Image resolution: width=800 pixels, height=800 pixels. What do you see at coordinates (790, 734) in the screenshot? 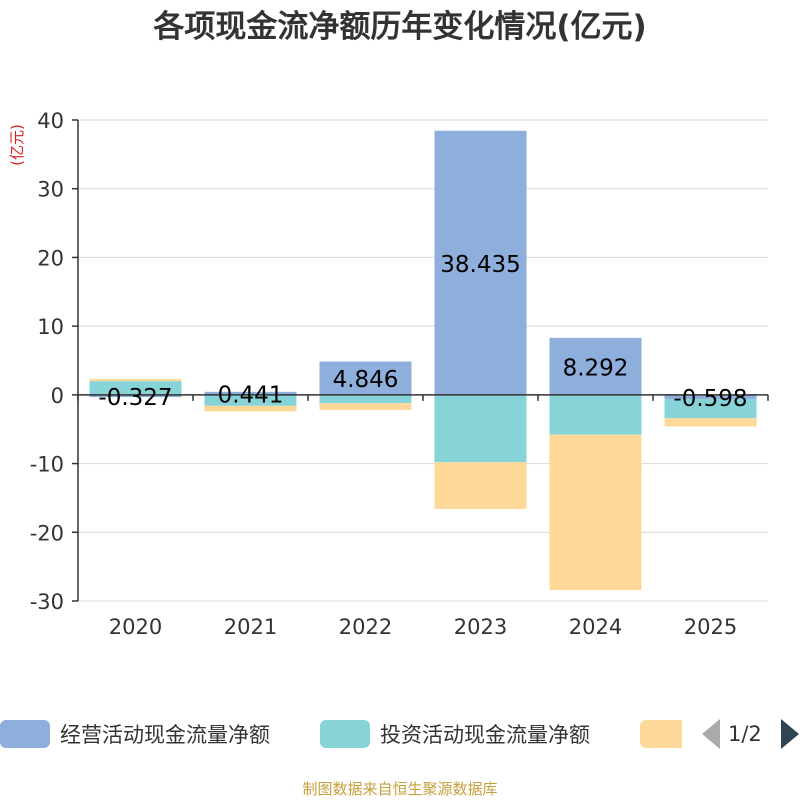
I see `legend-next-page-icon` at bounding box center [790, 734].